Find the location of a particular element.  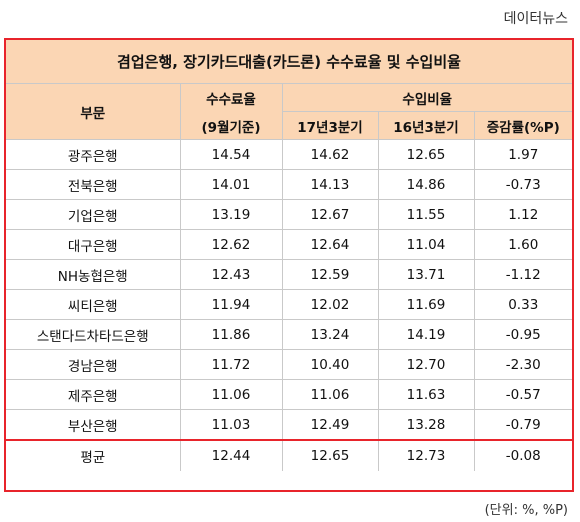

cell-q17: 12.59 is located at coordinates (330, 274).